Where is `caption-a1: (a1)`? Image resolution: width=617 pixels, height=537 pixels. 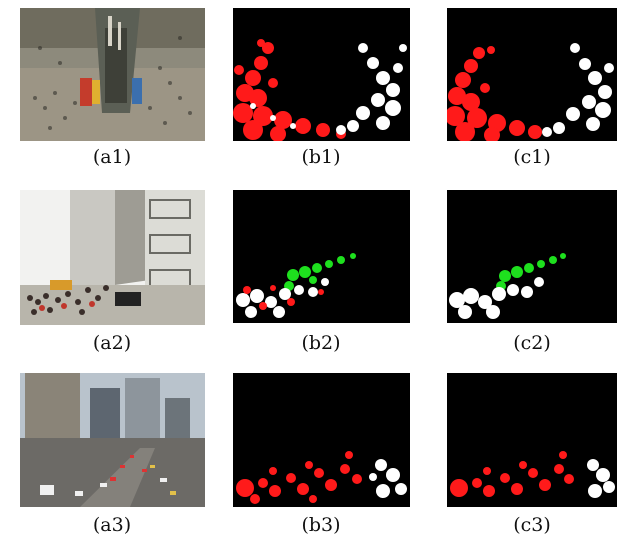
caption-a1: (a1) is located at coordinates (112, 157).